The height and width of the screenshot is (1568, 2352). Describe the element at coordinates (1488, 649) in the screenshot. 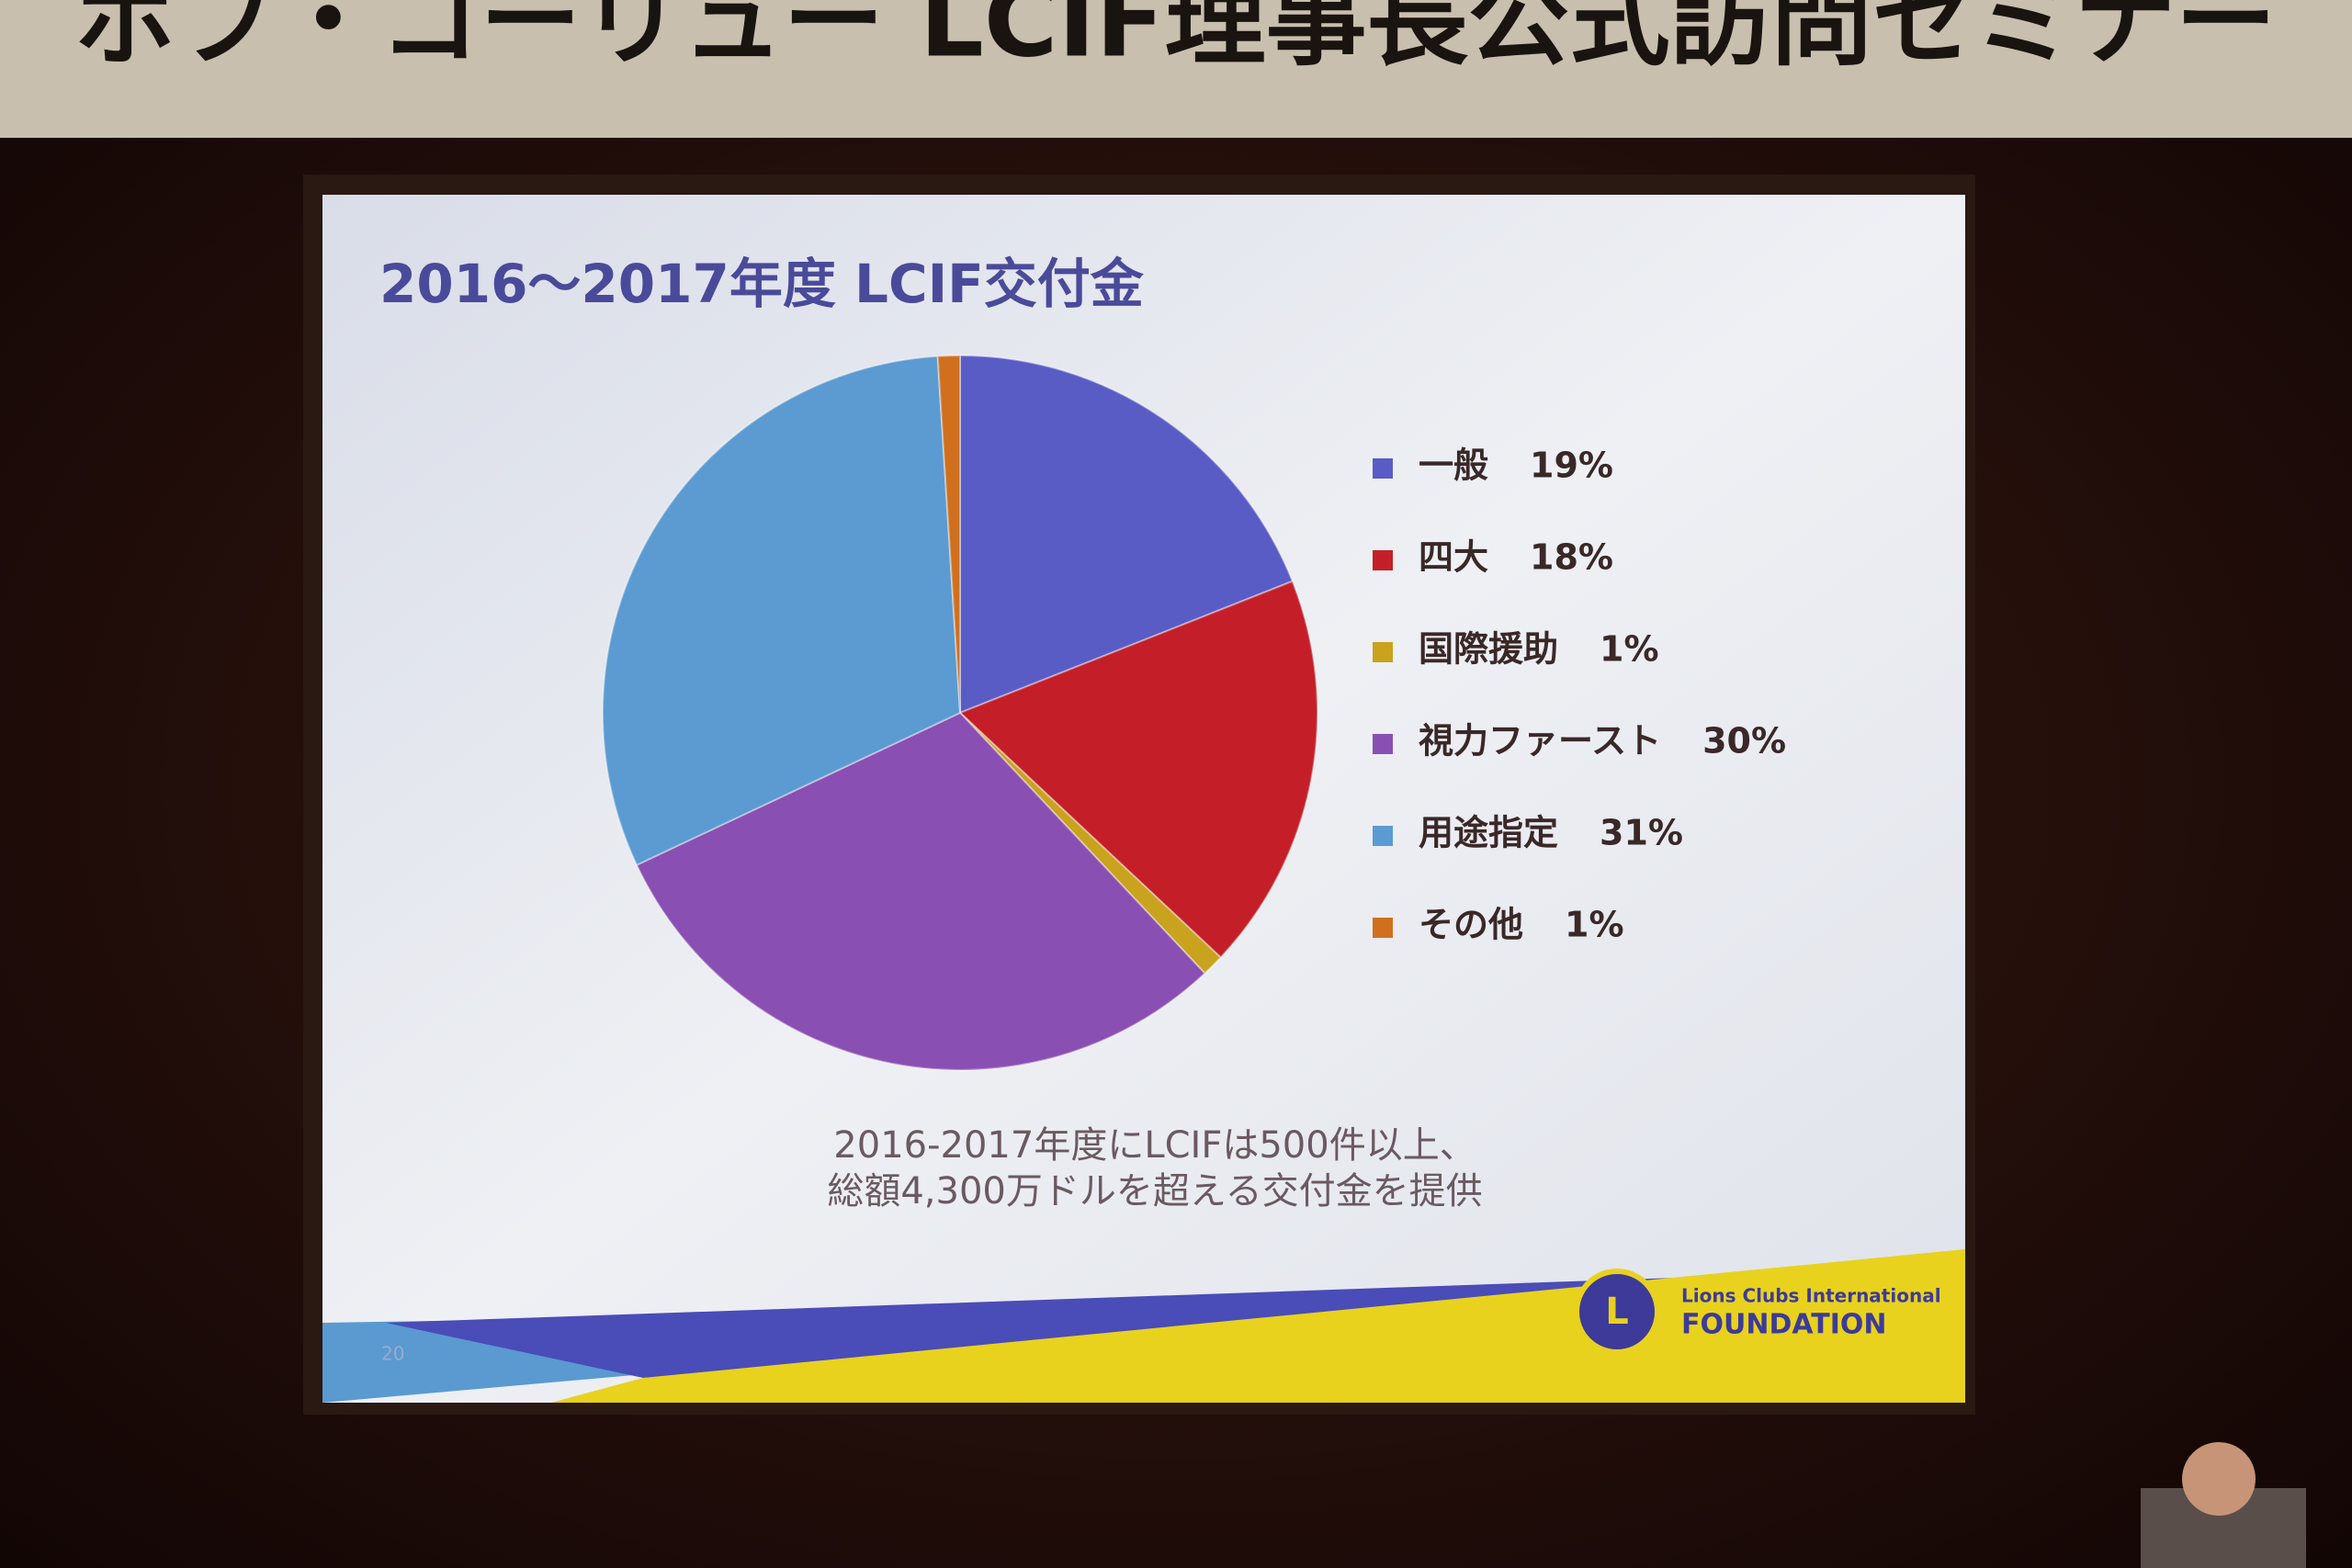

I see `legend-label: 国際援助` at that location.